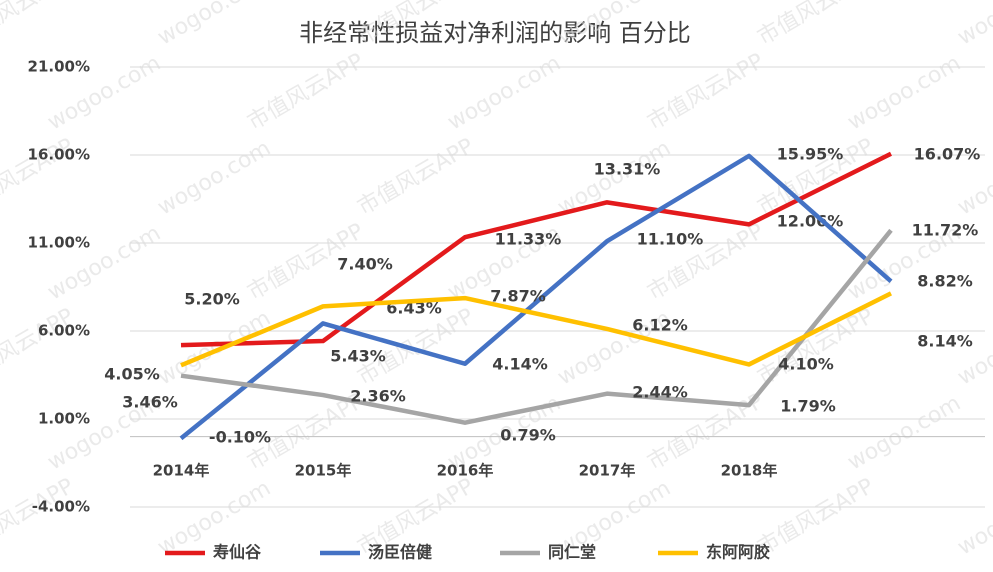 This screenshot has width=993, height=572. Describe the element at coordinates (212, 299) in the screenshot. I see `data-label: 5.20%` at that location.